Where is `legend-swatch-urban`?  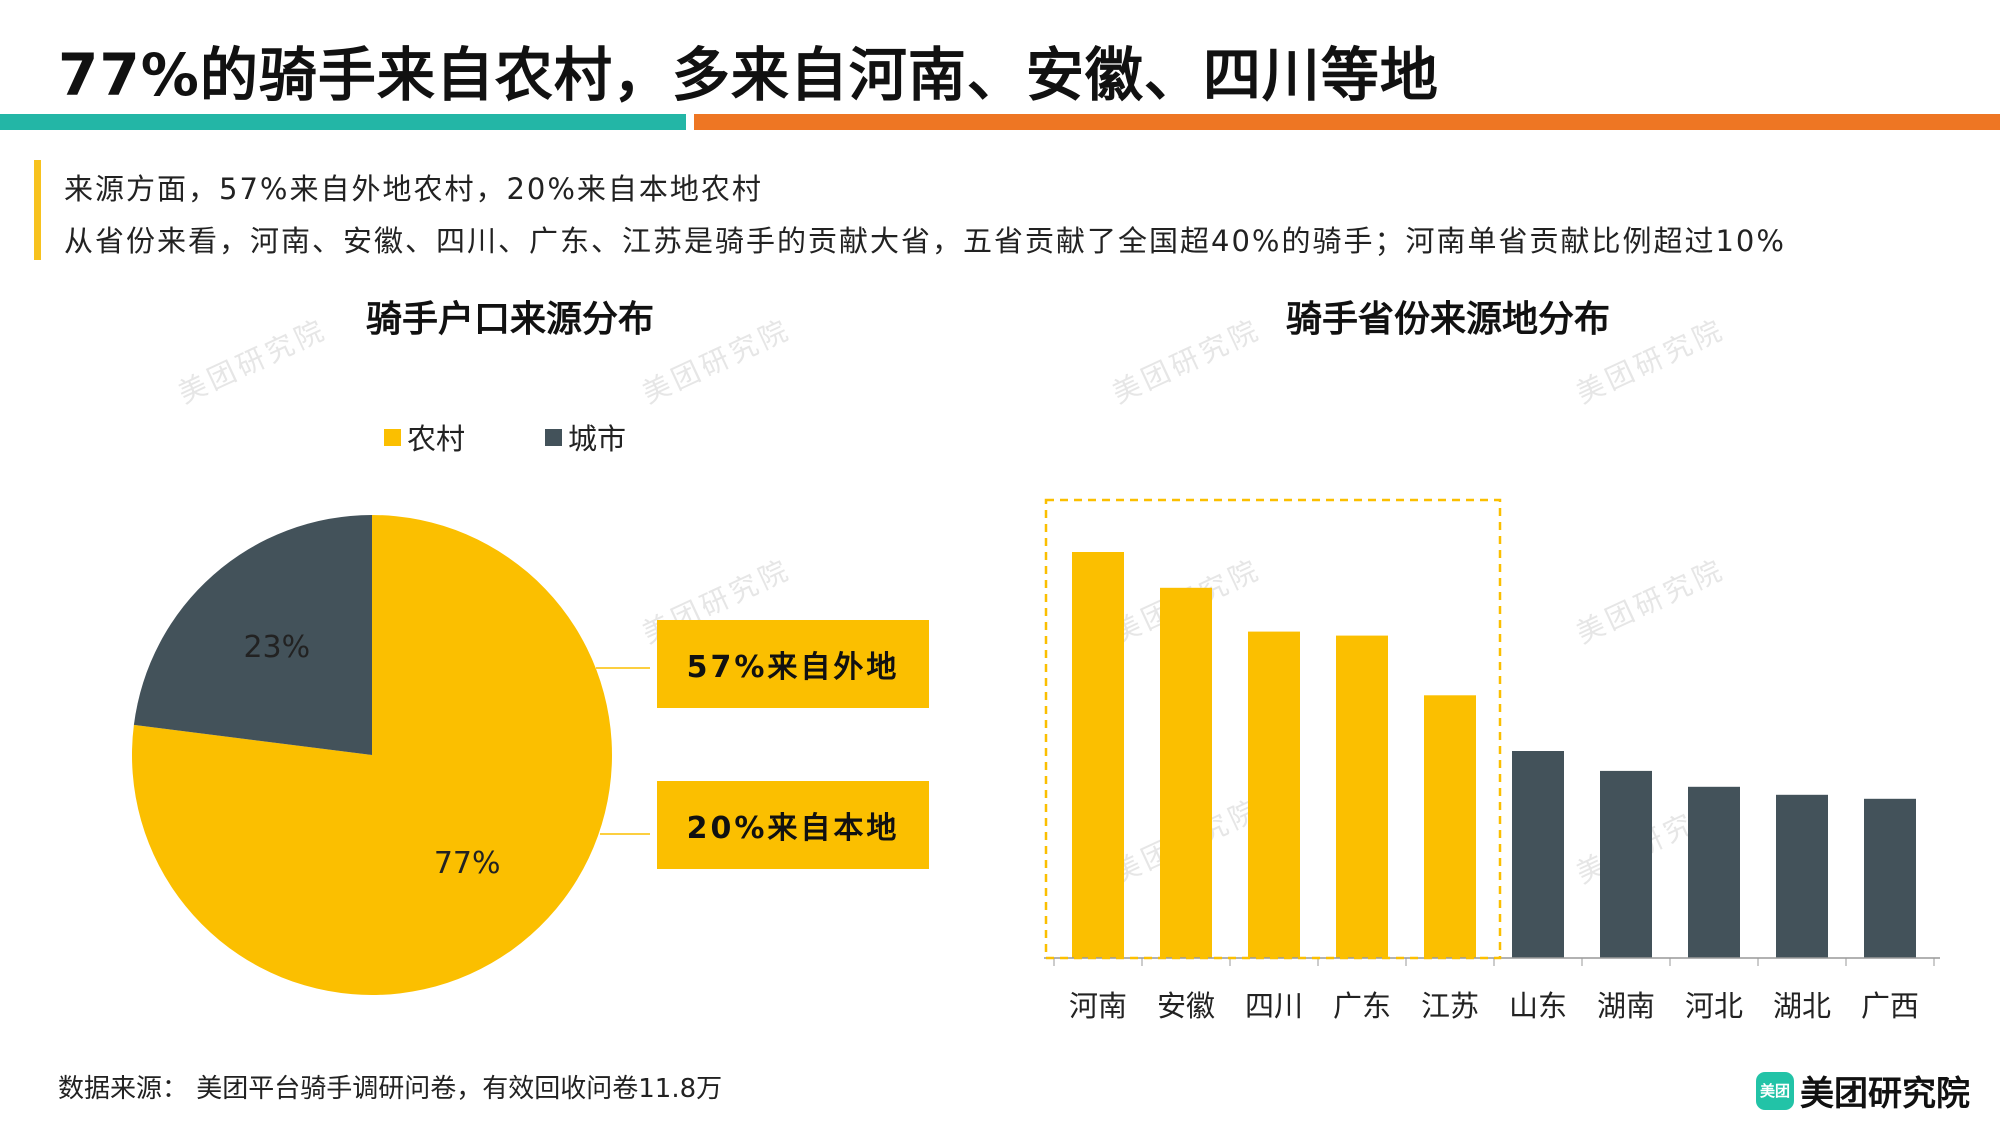 legend-swatch-urban is located at coordinates (554, 437).